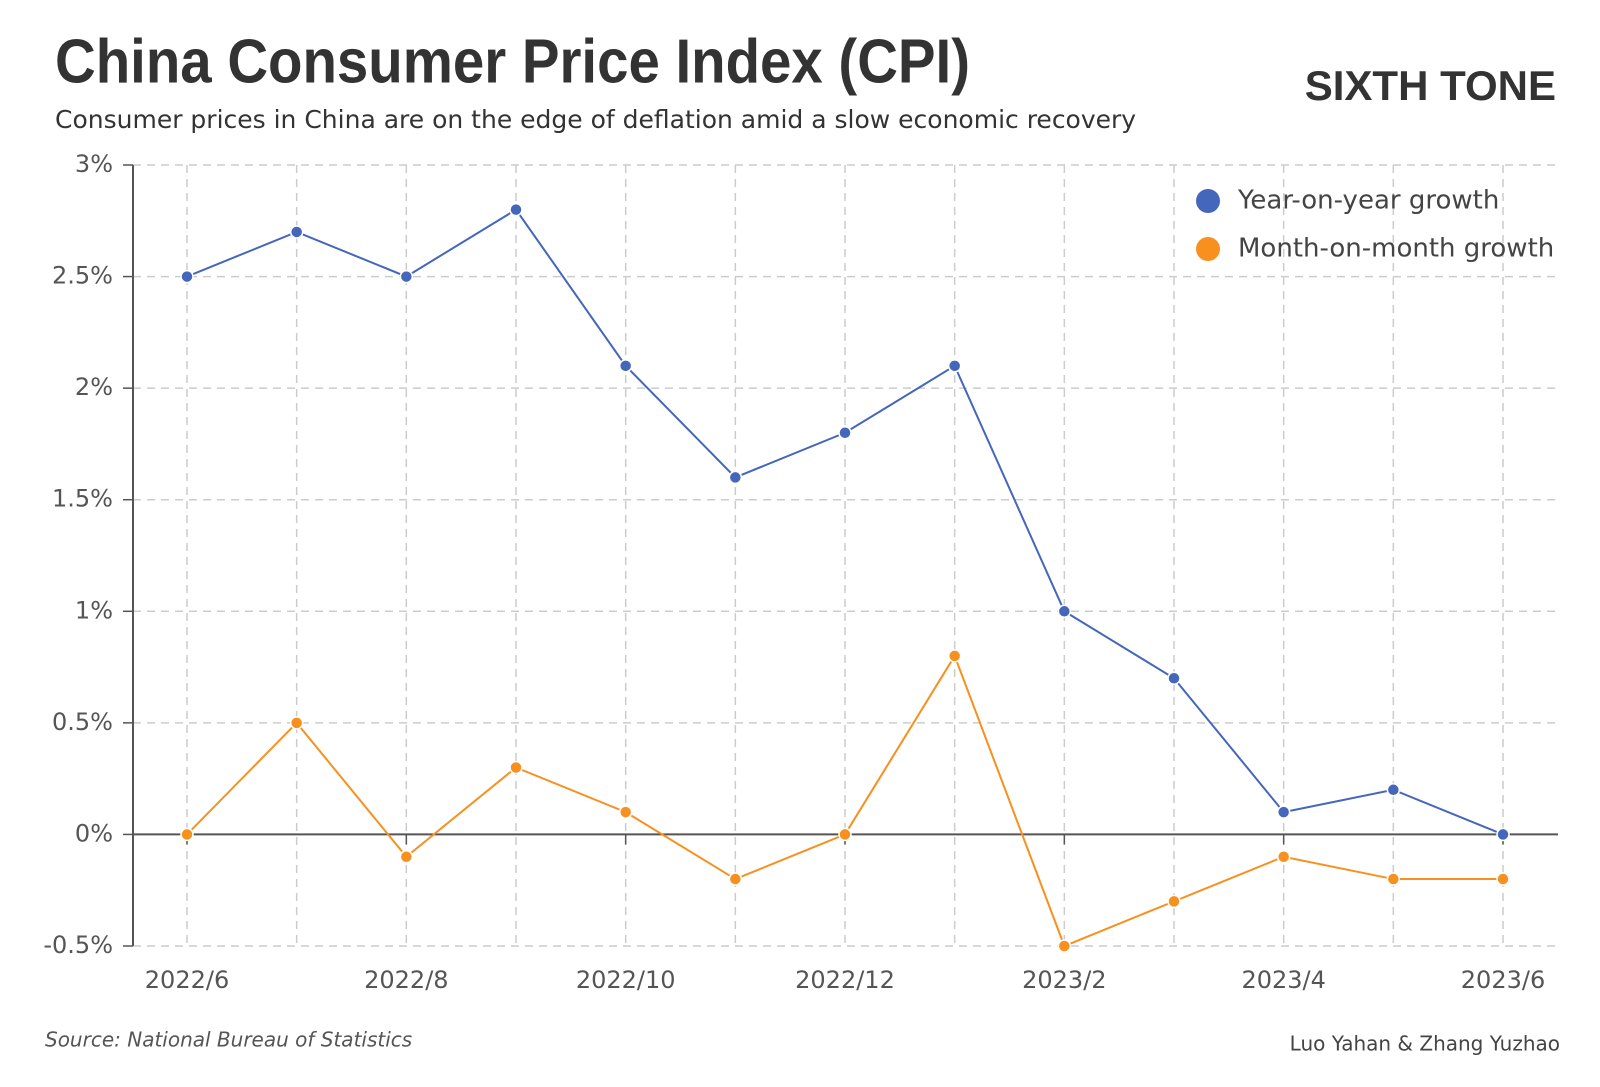  I want to click on credit: Luo Yahan & Zhang Yuzhao, so click(1425, 1044).